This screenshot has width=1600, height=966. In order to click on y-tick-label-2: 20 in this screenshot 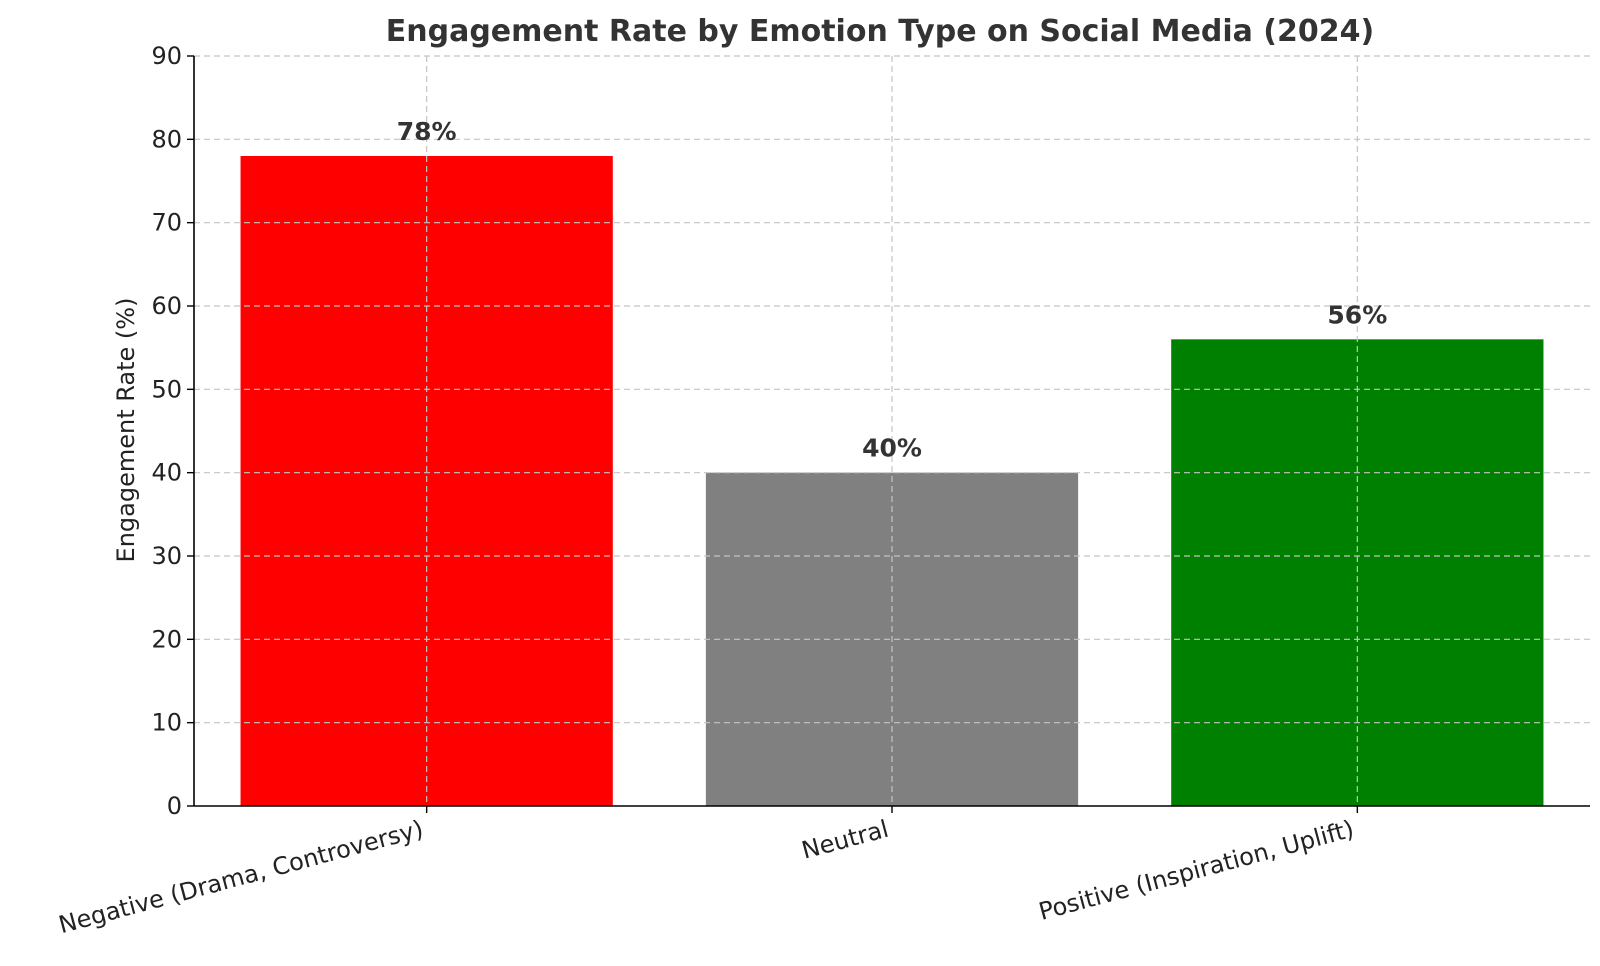, I will do `click(166, 639)`.